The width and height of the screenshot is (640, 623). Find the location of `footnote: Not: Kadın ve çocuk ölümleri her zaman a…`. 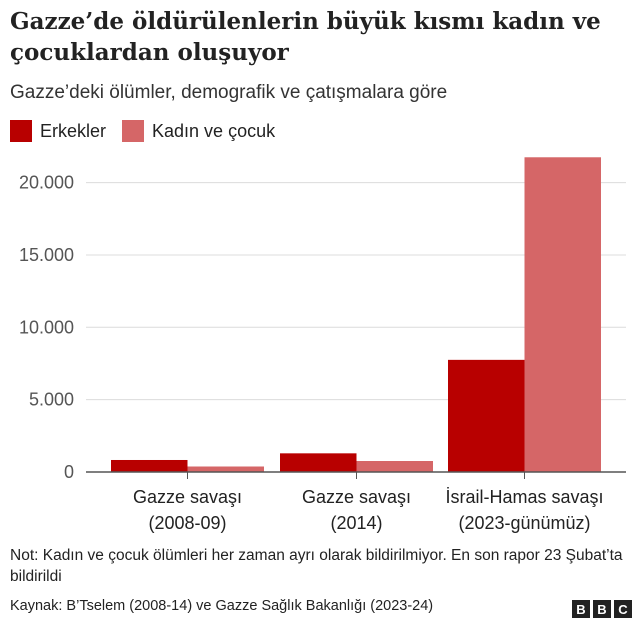

footnote: Not: Kadın ve çocuk ölümleri her zaman a… is located at coordinates (316, 566).